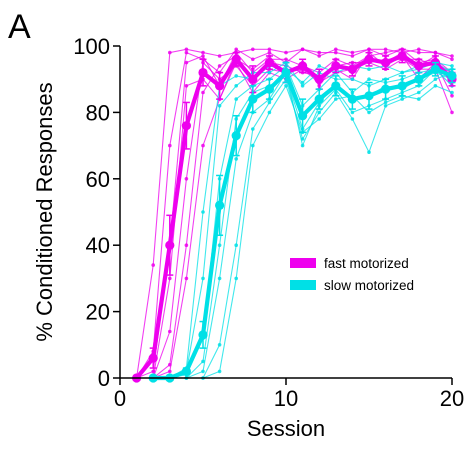 The width and height of the screenshot is (473, 449). What do you see at coordinates (98, 179) in the screenshot?
I see `y-tick-label: 60` at bounding box center [98, 179].